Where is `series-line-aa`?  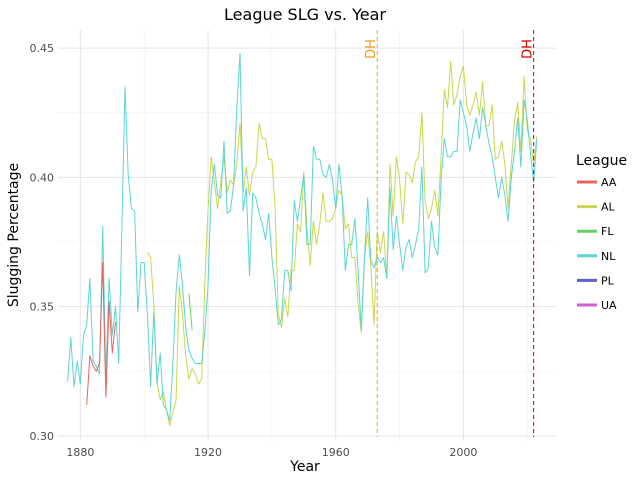 series-line-aa is located at coordinates (101, 333).